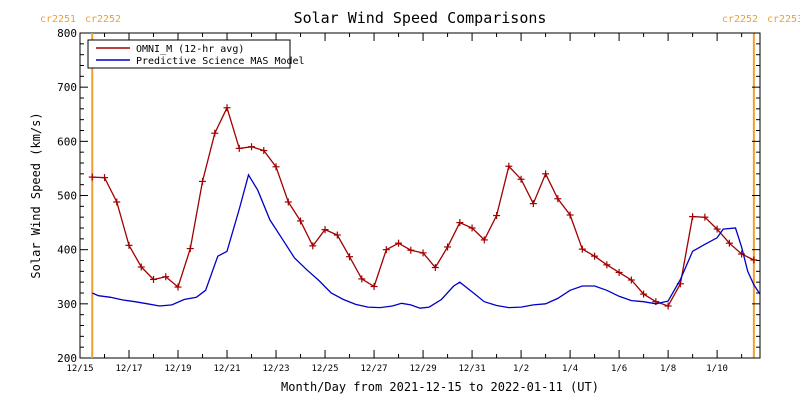 The height and width of the screenshot is (400, 800). I want to click on y-tick-label: 800, so click(67, 33).